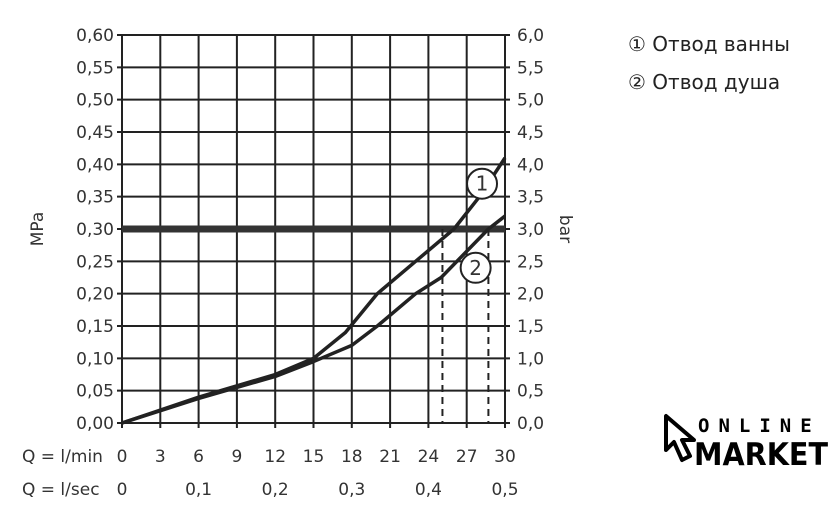  I want to click on legend-item-1: ① Отвод ванны, so click(709, 44).